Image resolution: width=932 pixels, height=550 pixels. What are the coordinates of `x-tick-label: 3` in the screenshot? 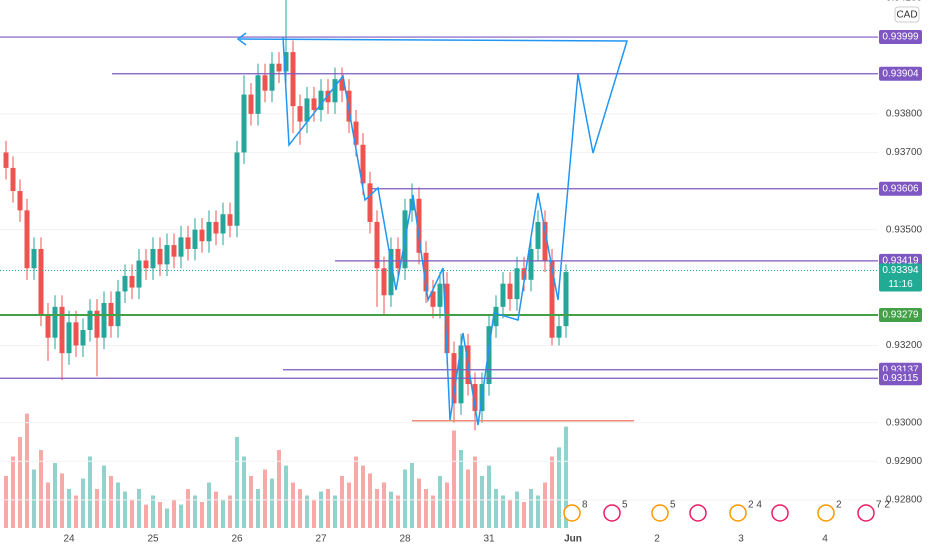 It's located at (741, 539).